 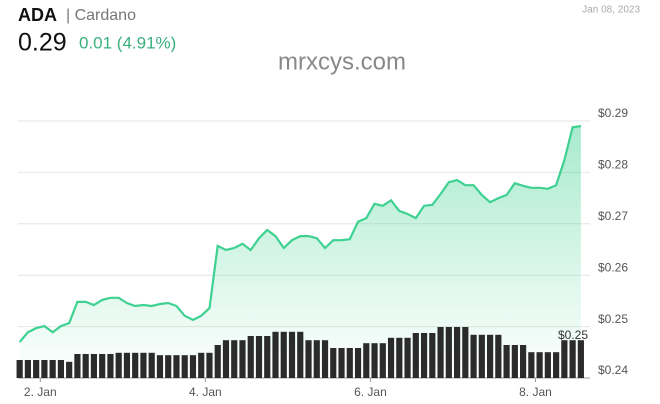 I want to click on y-tick-label: $0.27, so click(x=613, y=216).